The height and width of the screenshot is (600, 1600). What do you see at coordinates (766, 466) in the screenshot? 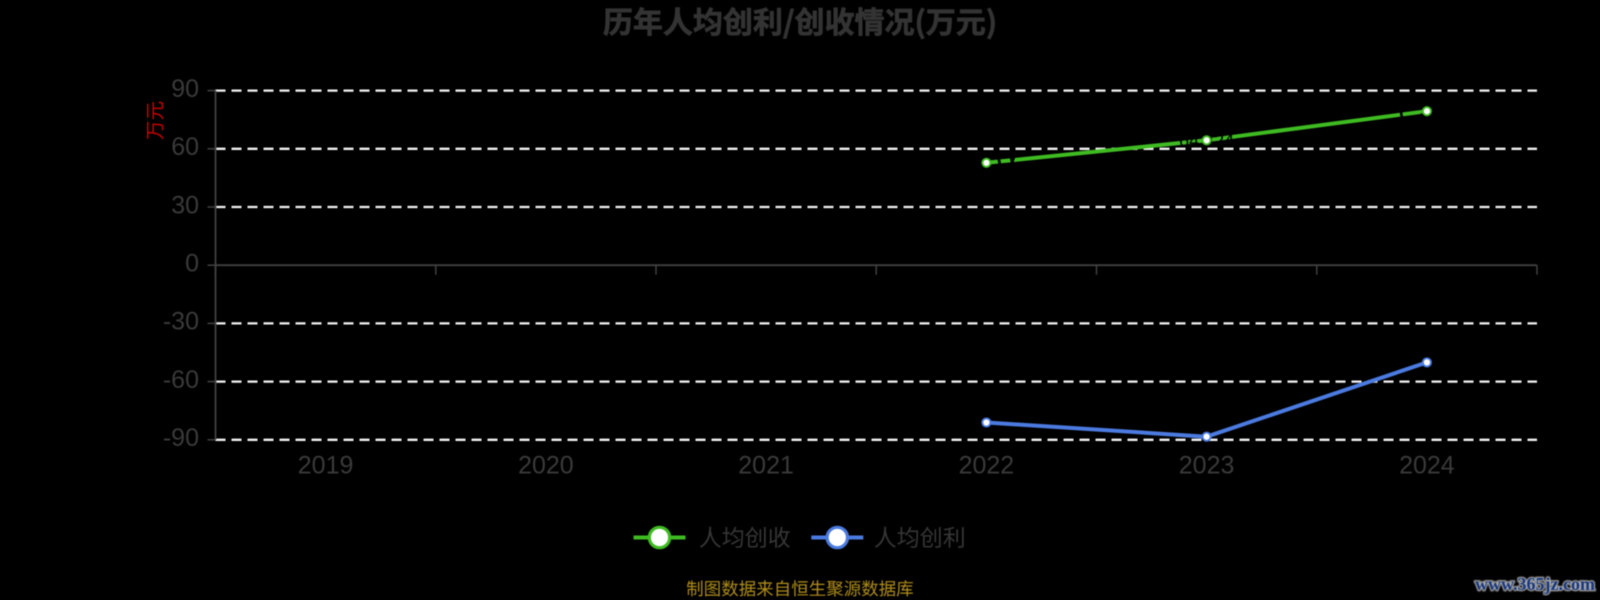
I see `svg-text: 2021` at bounding box center [766, 466].